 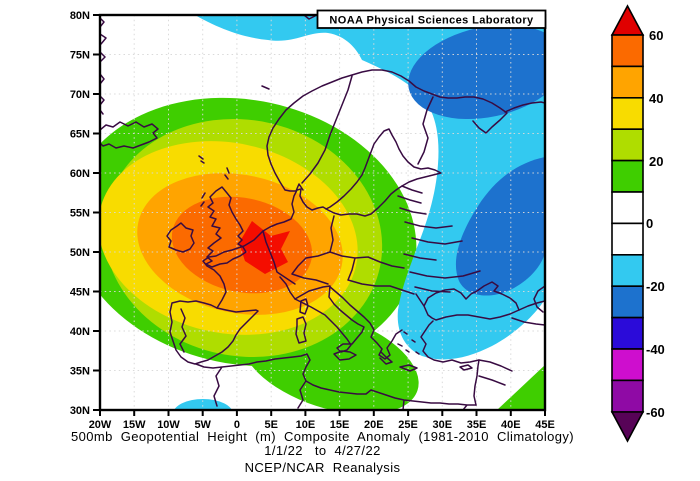 I want to click on band-plus60-core, so click(x=264, y=247).